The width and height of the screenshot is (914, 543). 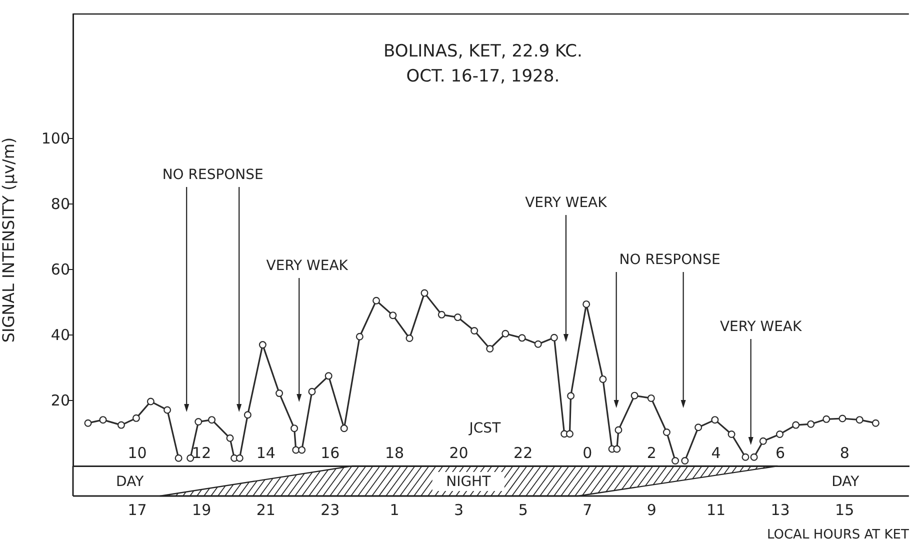 I want to click on x2-tick-label: 17, so click(x=137, y=510).